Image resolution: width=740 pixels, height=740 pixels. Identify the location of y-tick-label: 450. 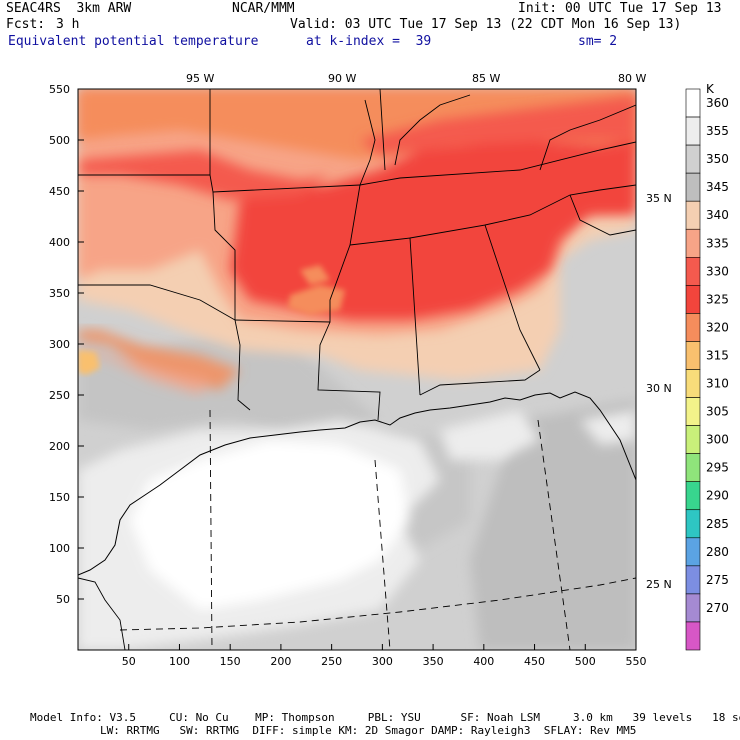
(59, 191).